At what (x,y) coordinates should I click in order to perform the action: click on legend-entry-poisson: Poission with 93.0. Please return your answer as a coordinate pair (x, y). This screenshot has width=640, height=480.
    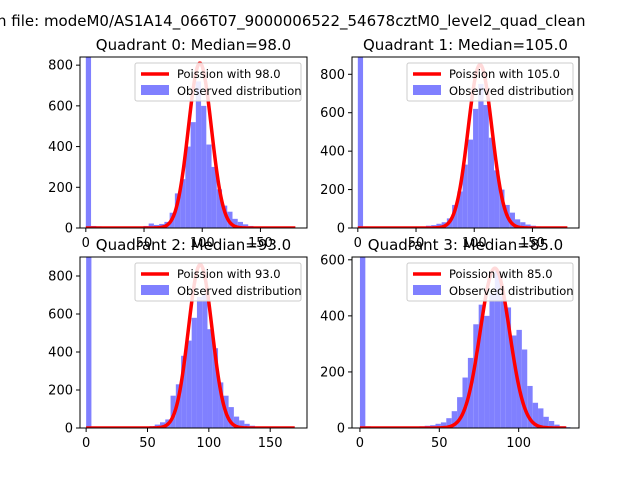
    Looking at the image, I should click on (229, 274).